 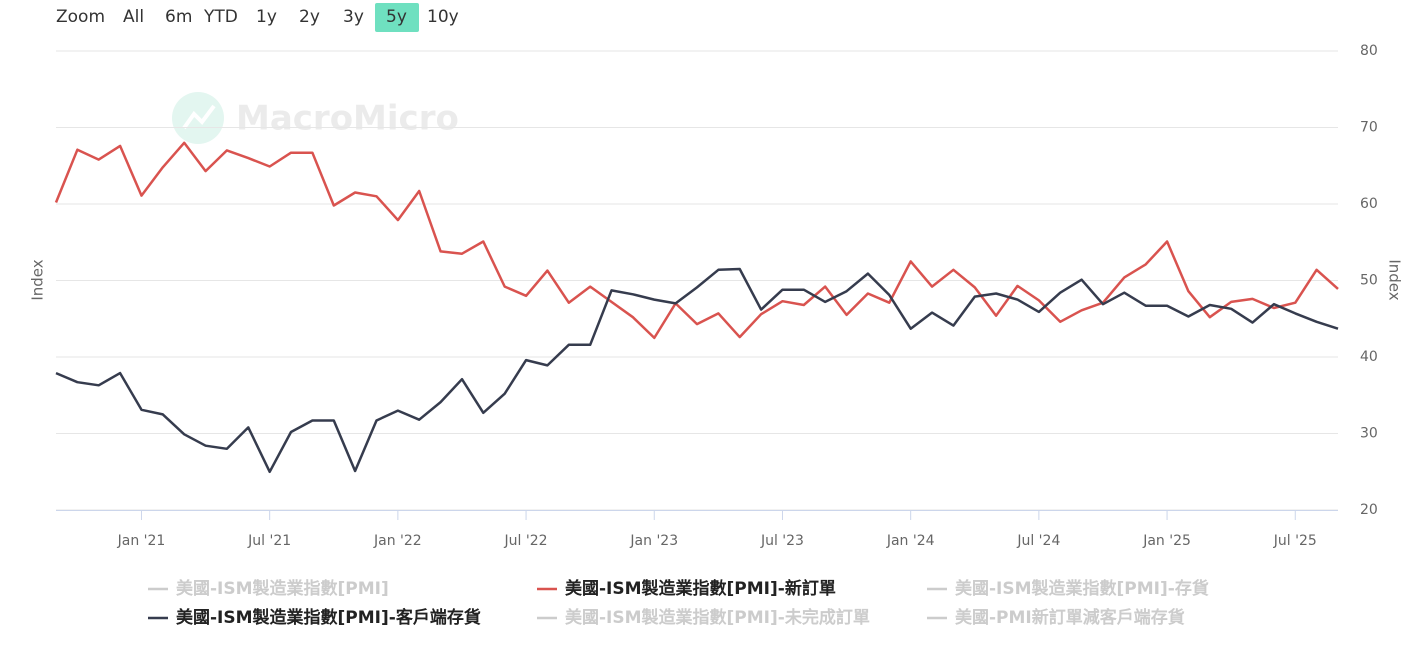 I want to click on zoom-button: YTD, so click(x=220, y=17).